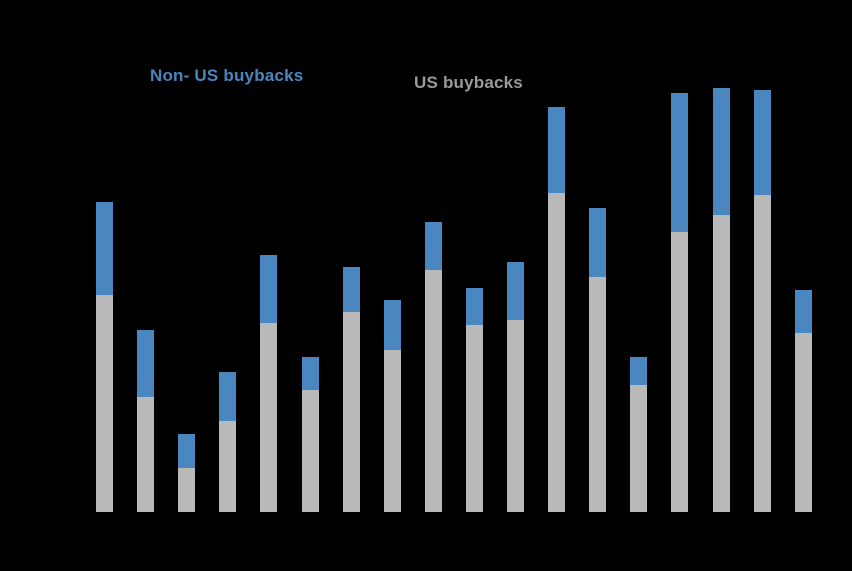  I want to click on legend-label-non-us-buybacks: Non- US buybacks, so click(227, 75).